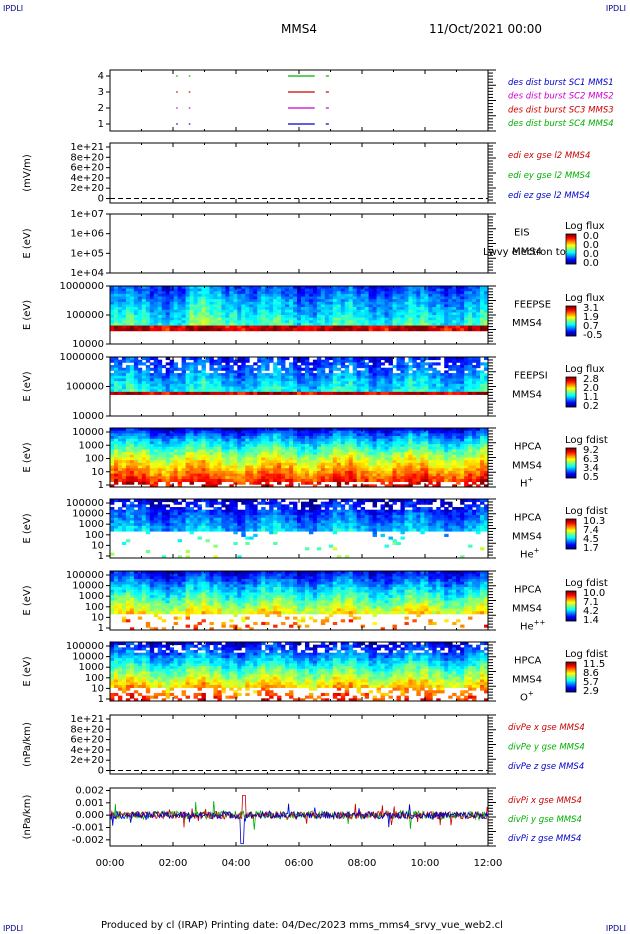 The height and width of the screenshot is (934, 630). Describe the element at coordinates (546, 767) in the screenshot. I see `divpe-panel-legend-entry: divPe z gse MMS4` at that location.